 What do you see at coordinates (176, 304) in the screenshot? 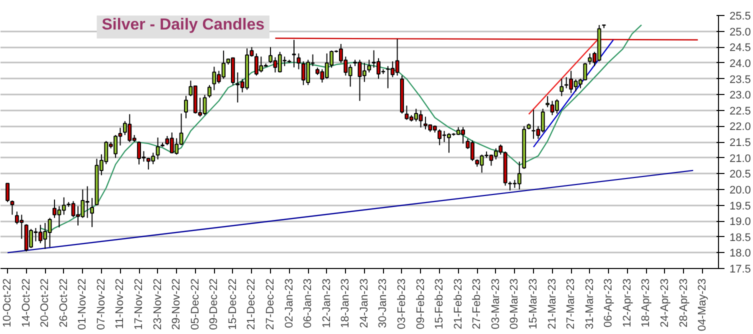
I see `x-tick-label: 29-Nov-22` at bounding box center [176, 304].